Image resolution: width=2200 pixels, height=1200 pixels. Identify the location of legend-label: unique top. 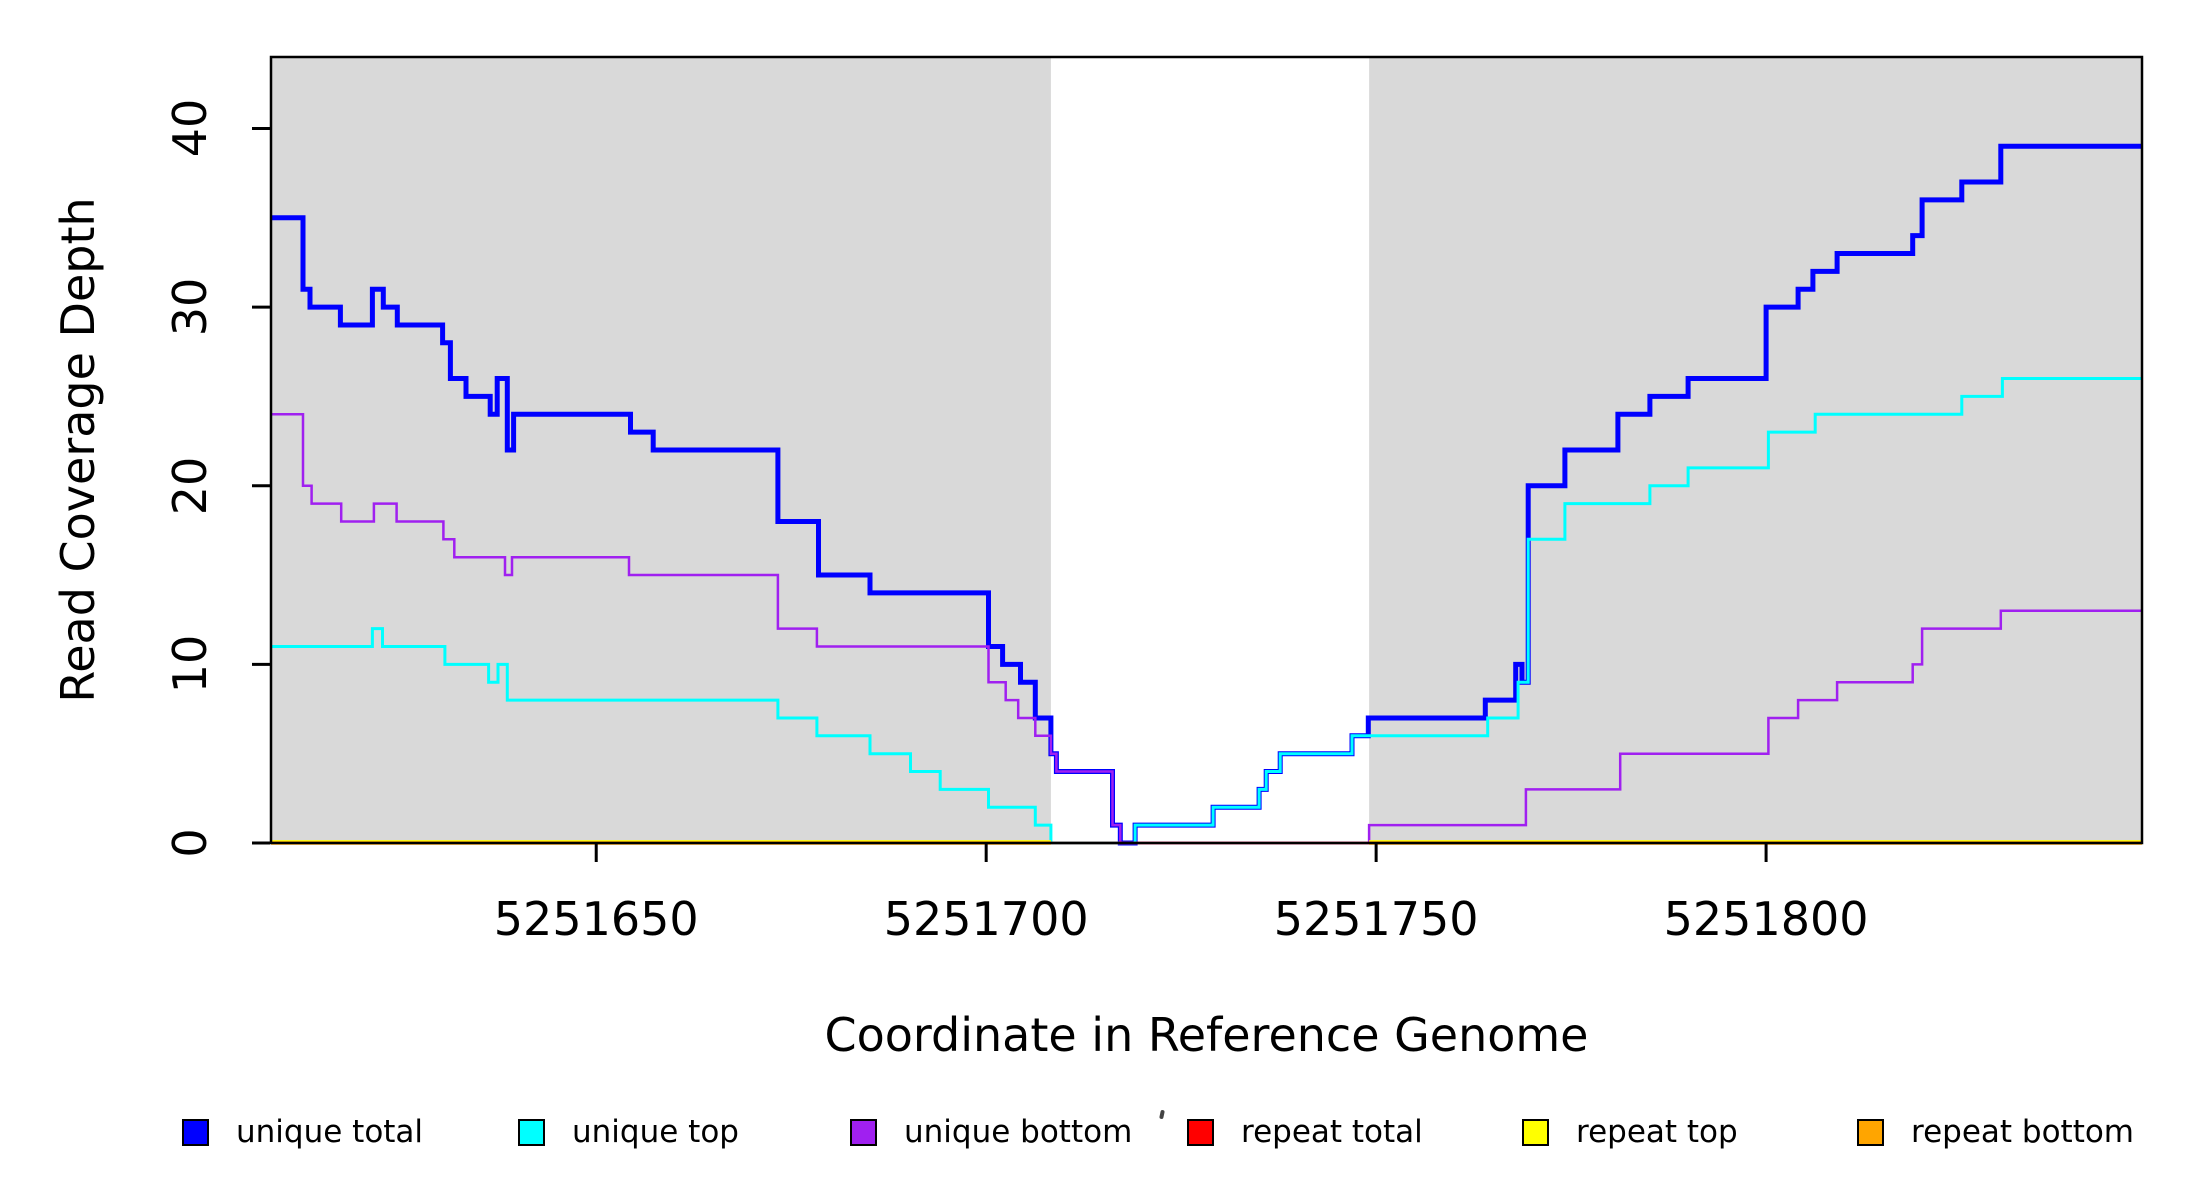
(655, 1132).